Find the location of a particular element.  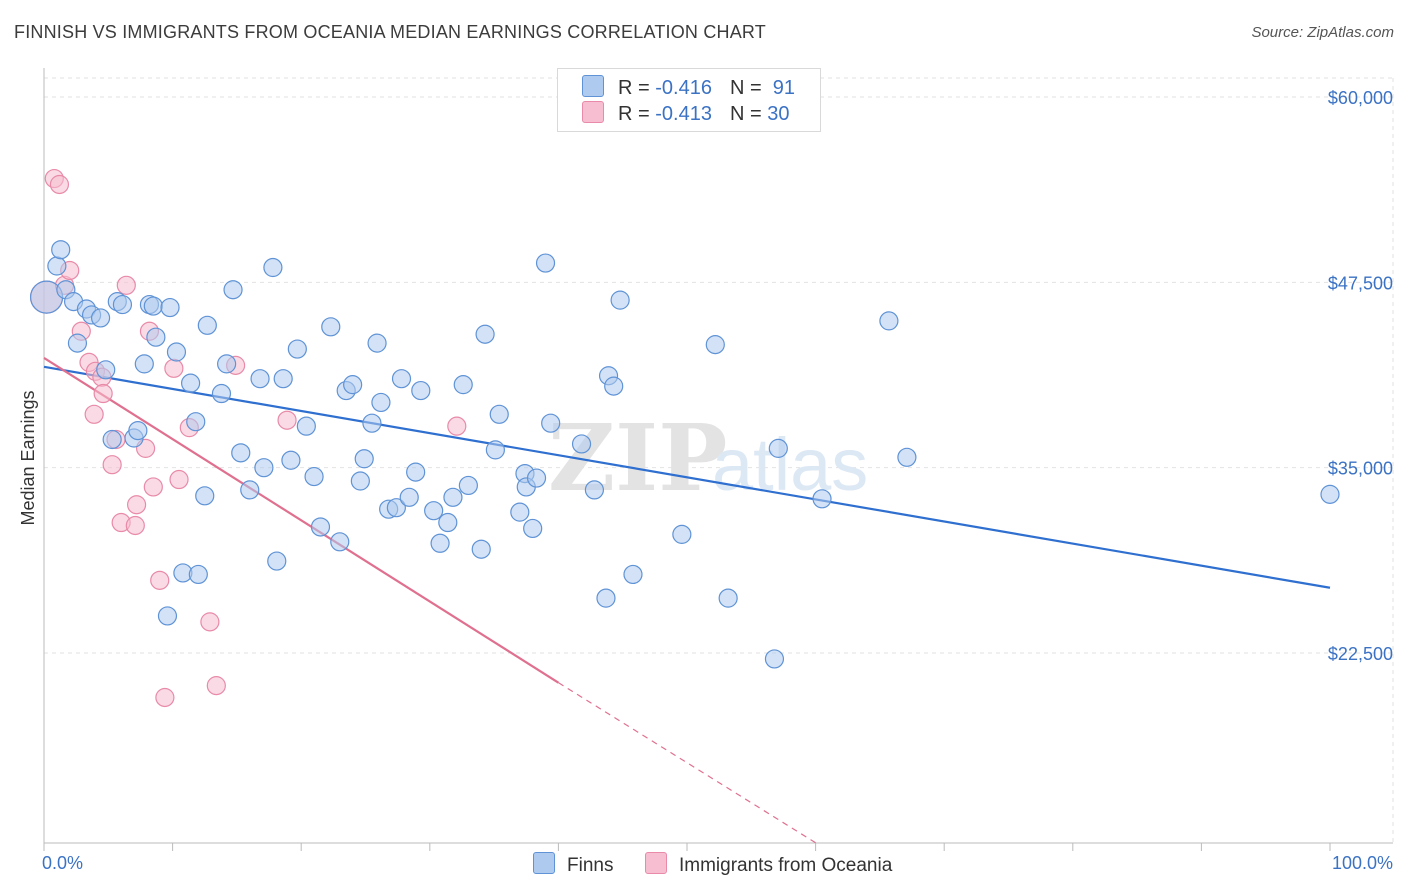

finns-r-label: R = is located at coordinates (637, 88).